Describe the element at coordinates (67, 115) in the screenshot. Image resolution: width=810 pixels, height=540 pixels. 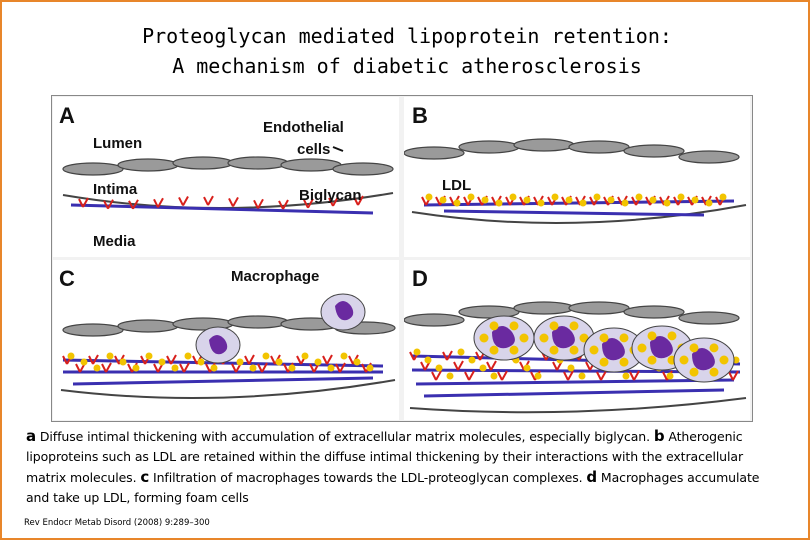
I see `panel-a-letter: A` at that location.